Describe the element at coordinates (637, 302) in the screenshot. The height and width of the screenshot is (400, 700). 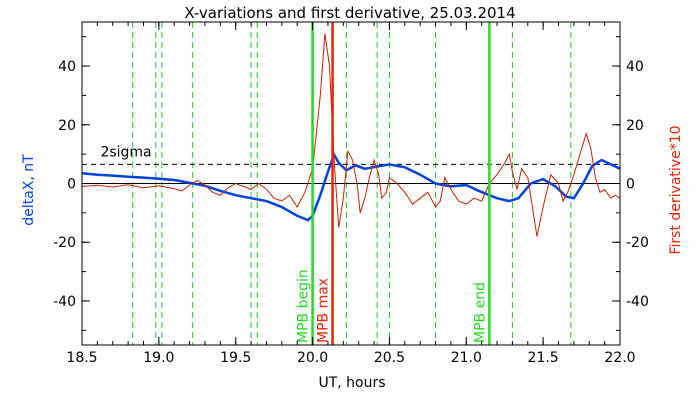
I see `y-tick-label-right: -40` at that location.